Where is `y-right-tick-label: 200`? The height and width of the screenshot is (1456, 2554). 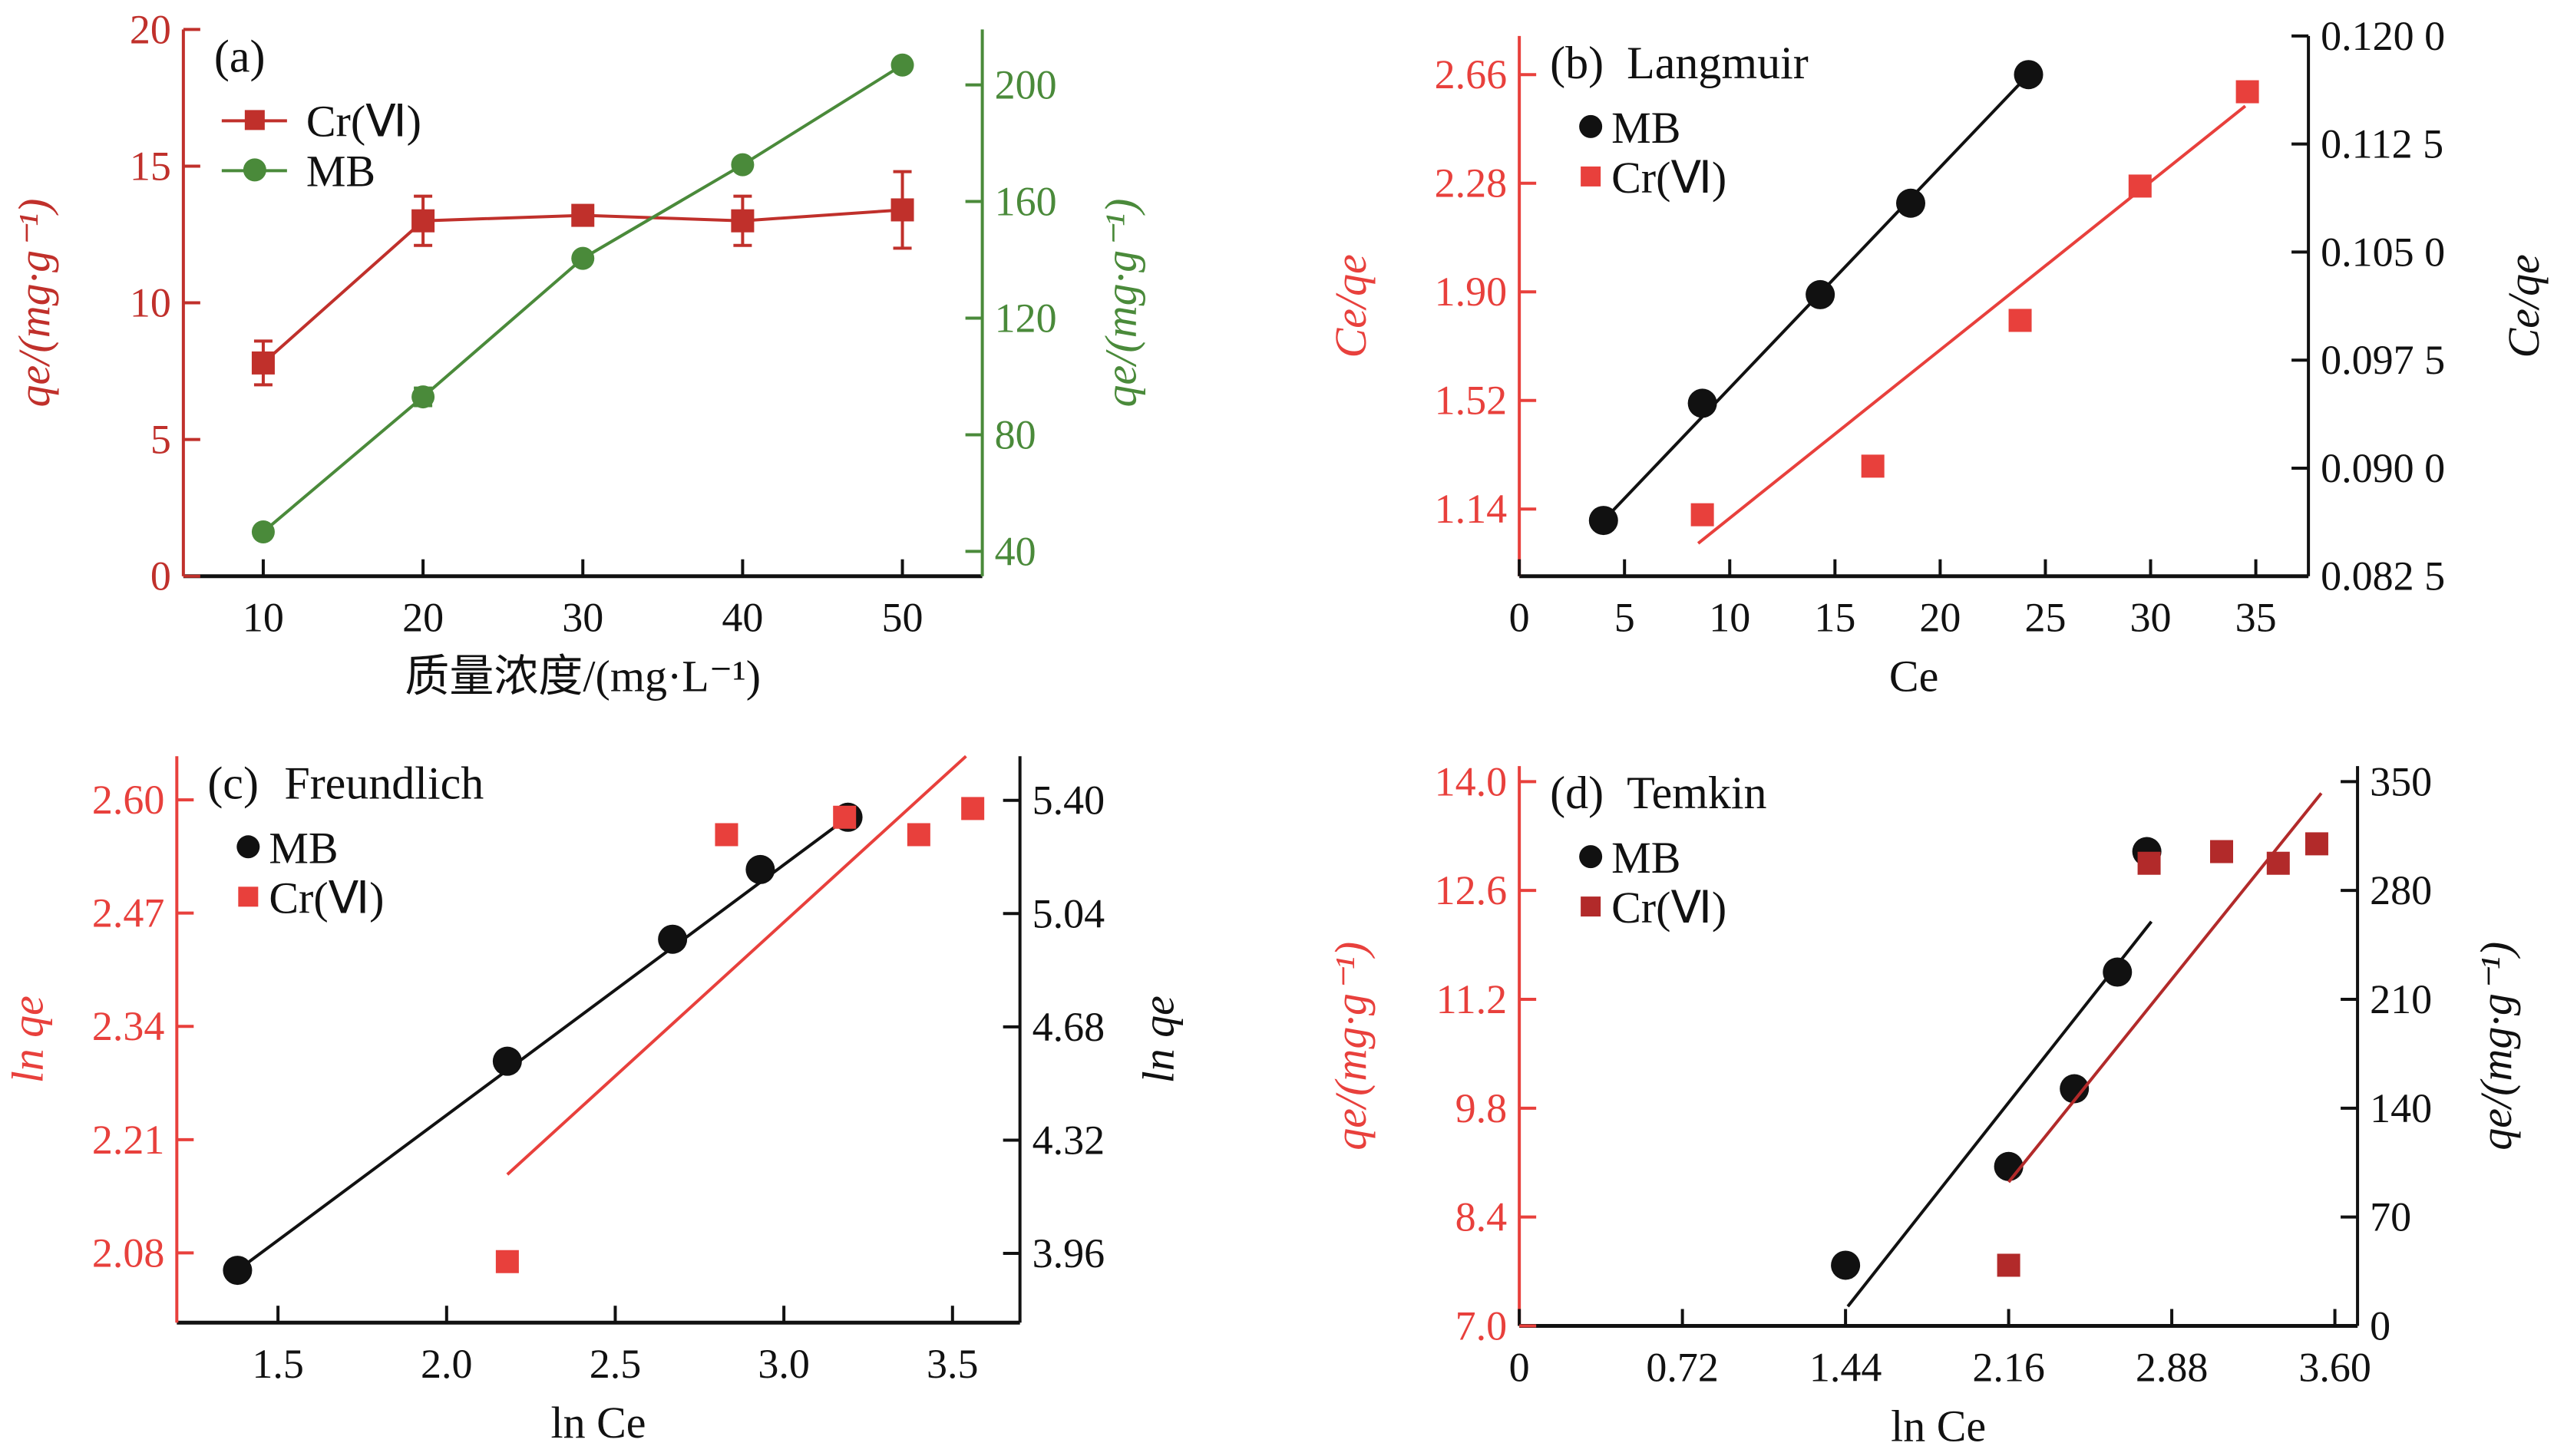
y-right-tick-label: 200 is located at coordinates (1026, 85).